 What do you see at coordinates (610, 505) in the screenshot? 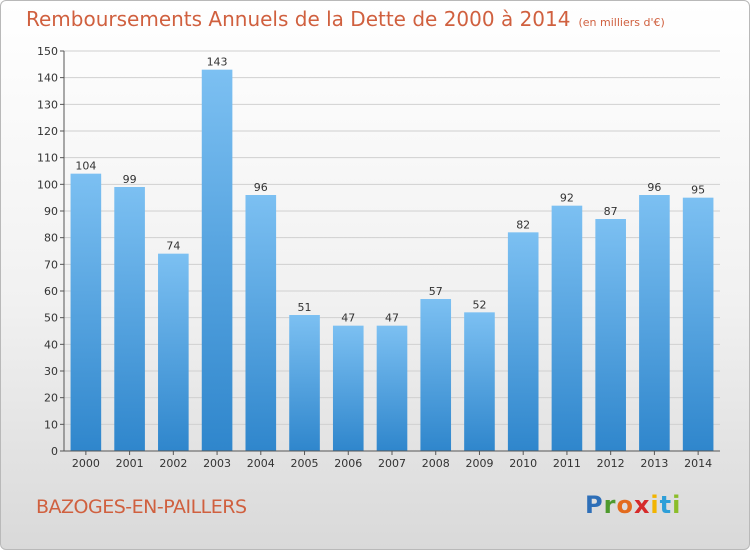
I see `logo-letter: r` at bounding box center [610, 505].